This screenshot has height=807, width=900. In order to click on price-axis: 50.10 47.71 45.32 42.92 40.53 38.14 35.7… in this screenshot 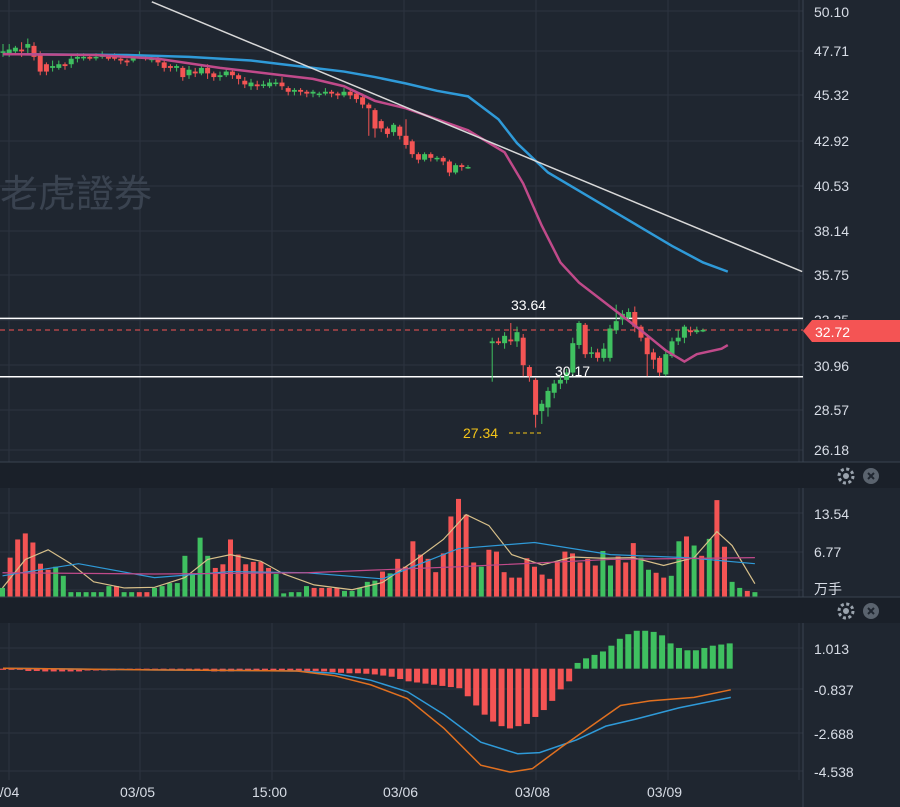, I will do `click(831, 231)`.